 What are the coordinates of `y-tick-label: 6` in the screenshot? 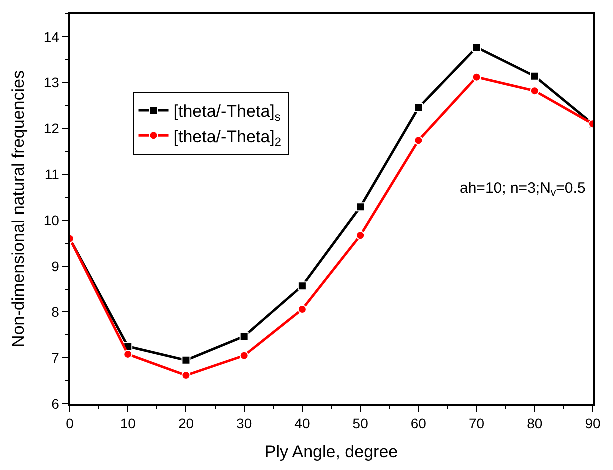 It's located at (56, 404).